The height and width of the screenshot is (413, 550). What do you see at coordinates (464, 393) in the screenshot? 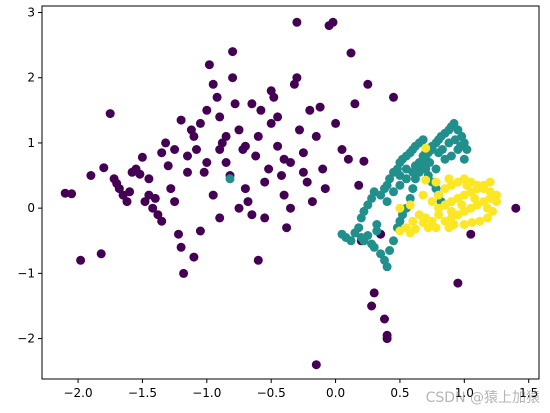
I see `x-tick-label: 1.0` at bounding box center [464, 393].